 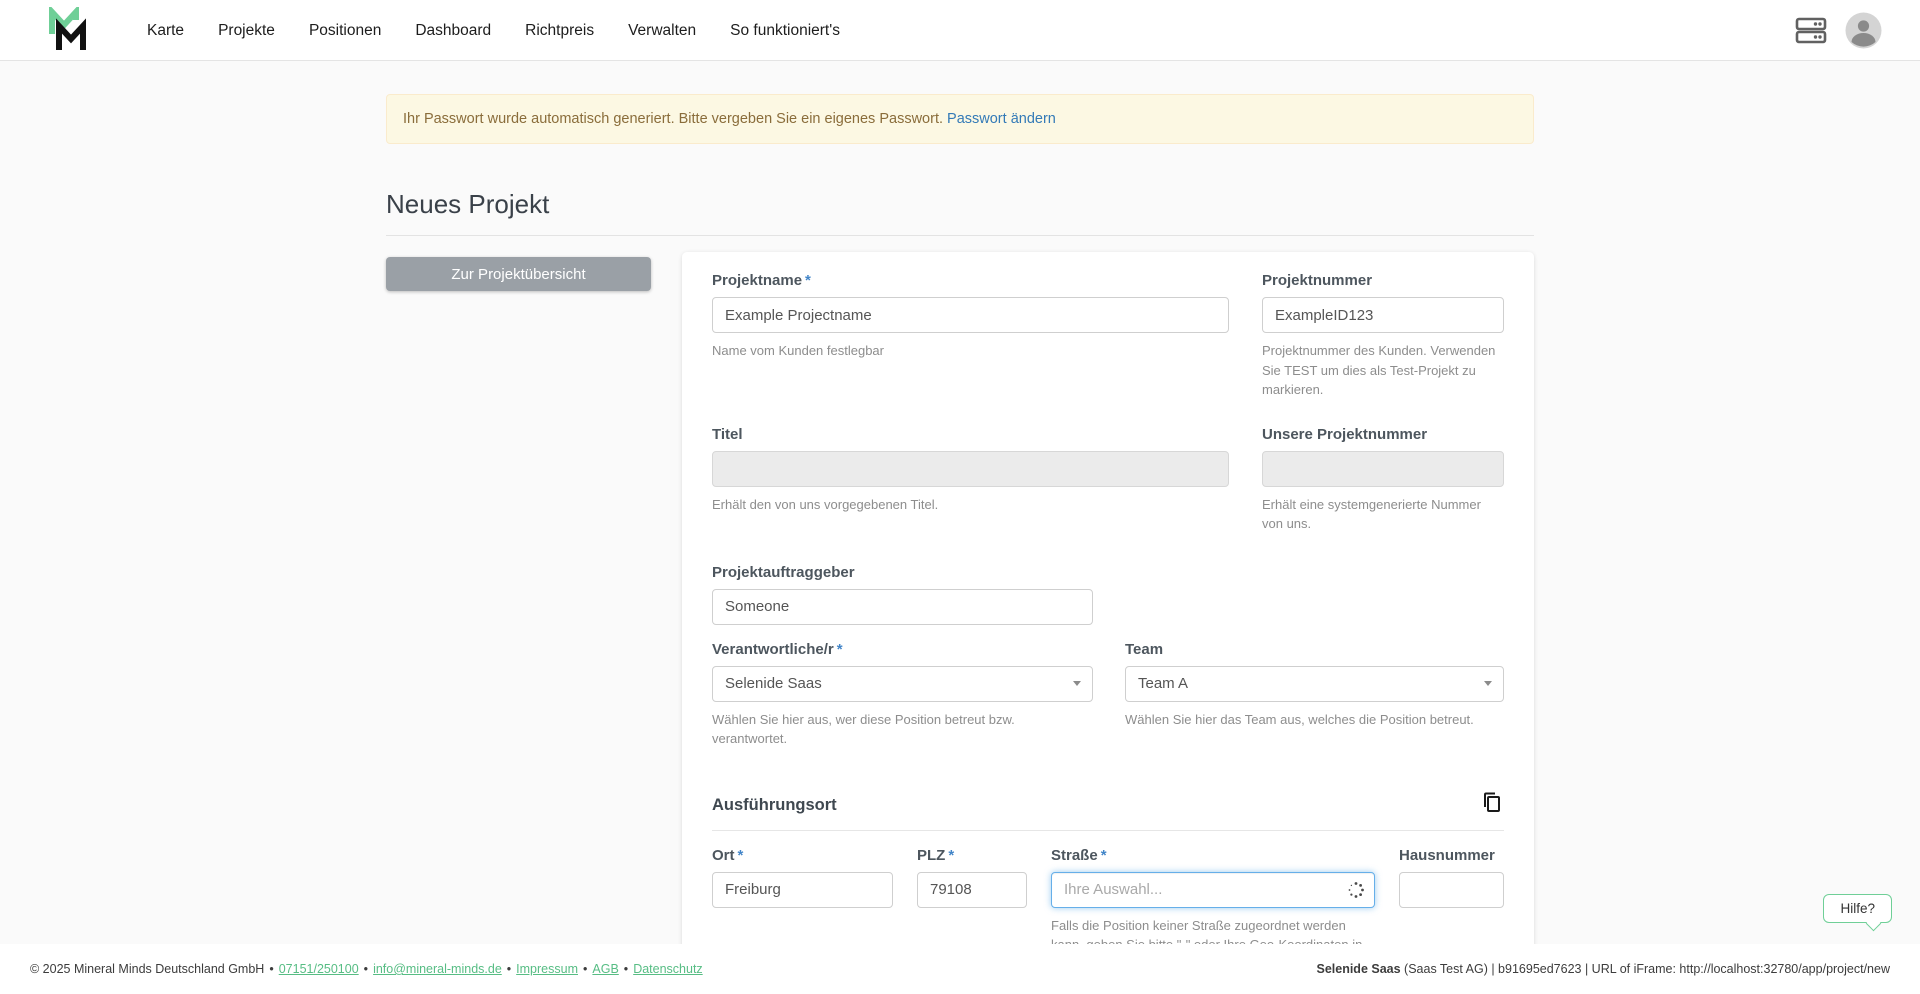 I want to click on projektname-input, so click(x=970, y=315).